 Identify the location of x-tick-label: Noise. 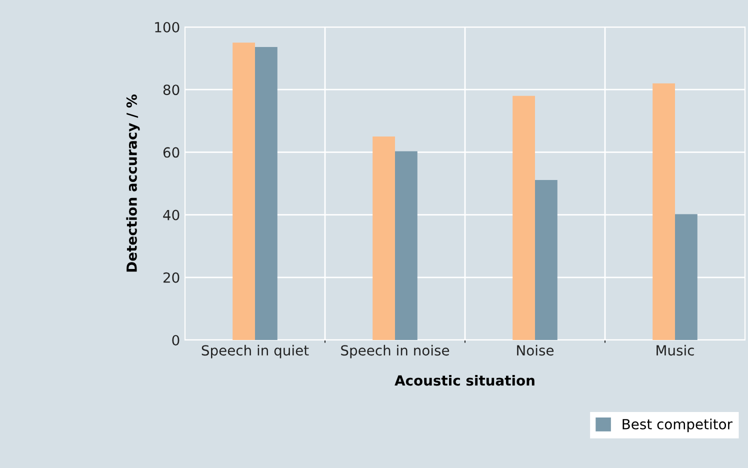
(535, 350).